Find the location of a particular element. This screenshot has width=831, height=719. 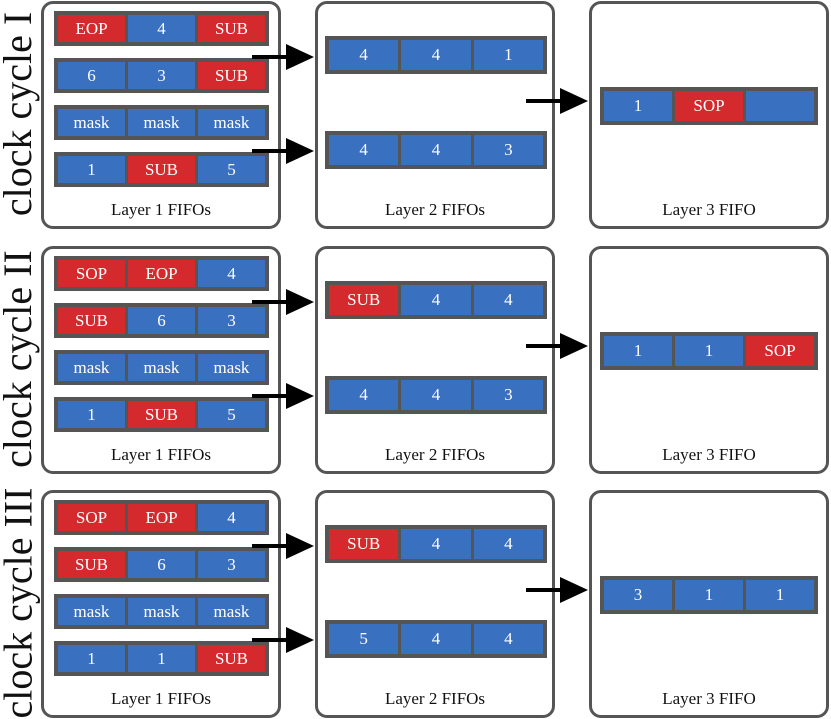

layer2-panel: SUB 4 4 4 4 3 Layer 2 FIFOs is located at coordinates (435, 360).